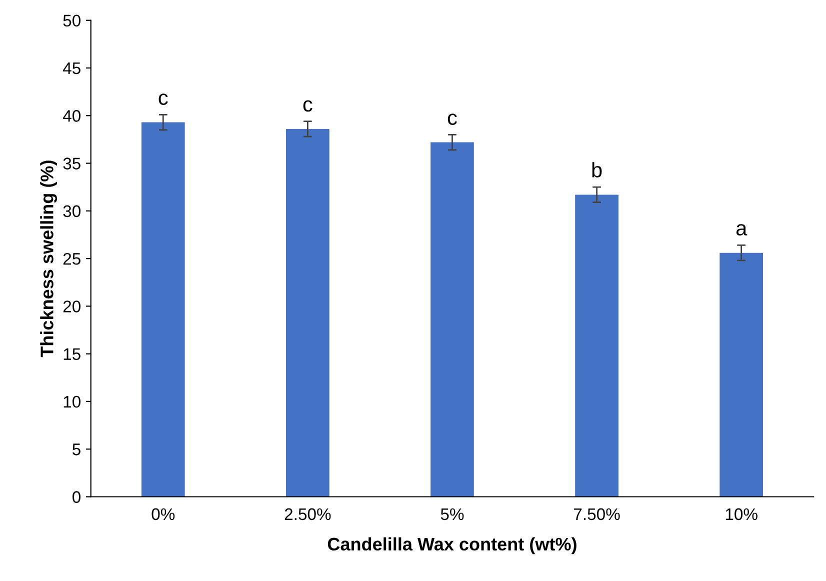 This screenshot has width=826, height=581. I want to click on y-tick-label: 0, so click(76, 497).